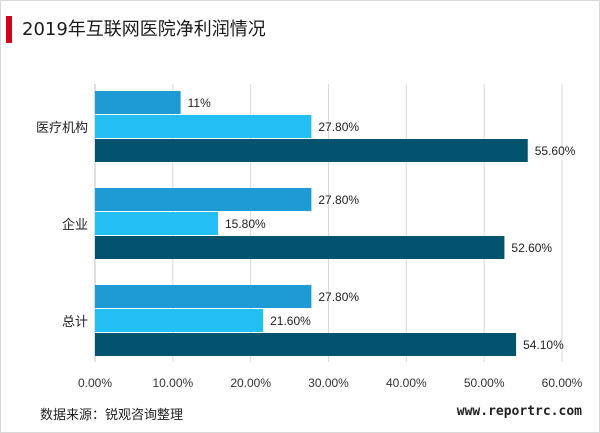 The width and height of the screenshot is (600, 433). What do you see at coordinates (95, 383) in the screenshot?
I see `x-tick-label: 0.00%` at bounding box center [95, 383].